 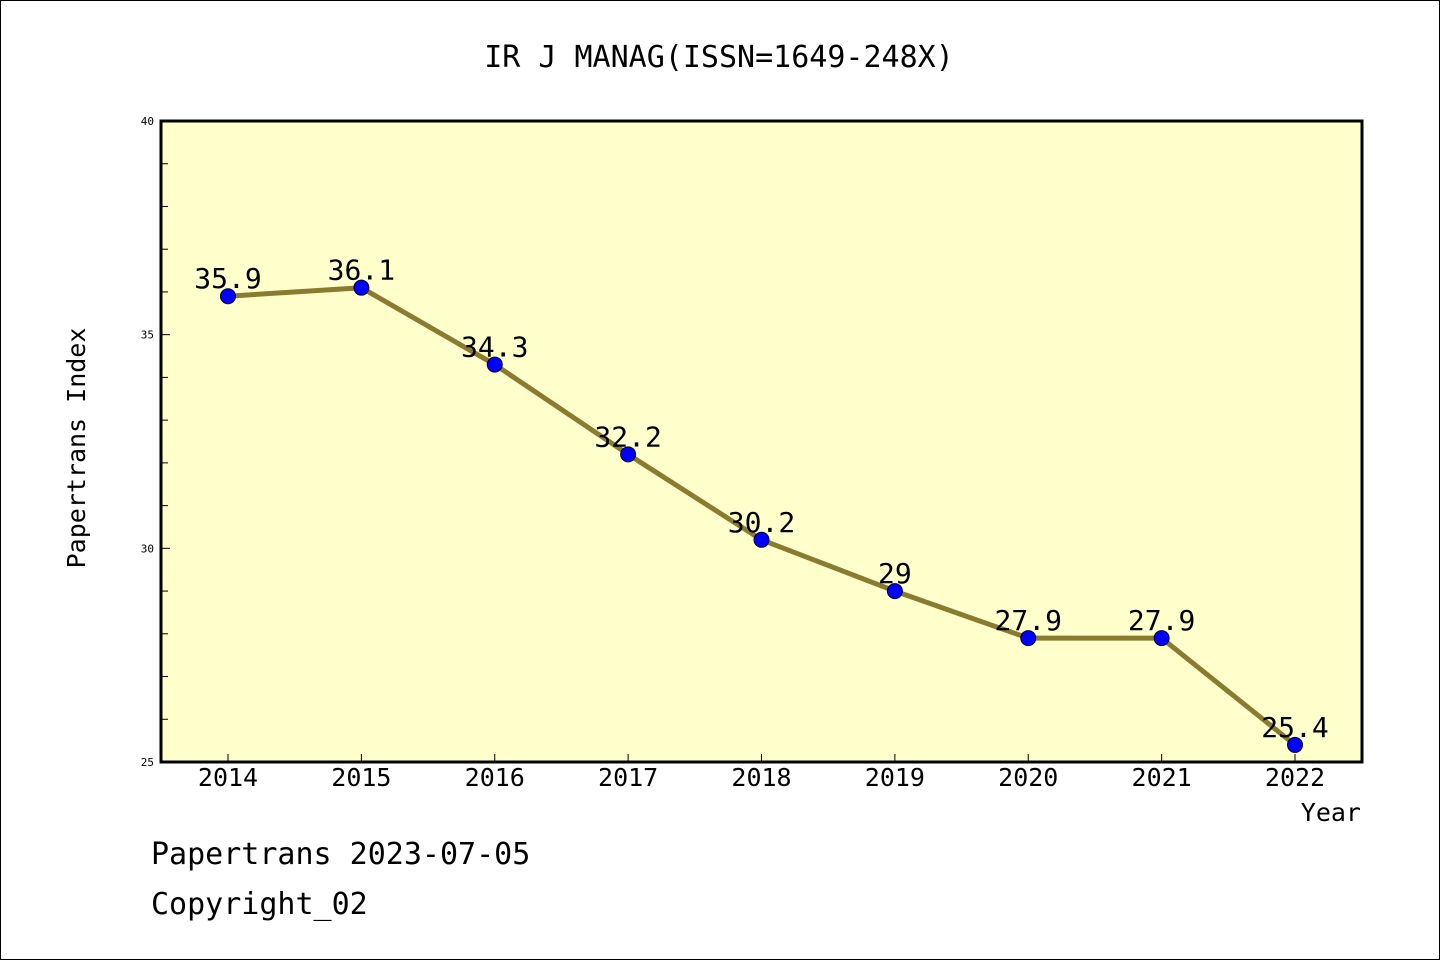 What do you see at coordinates (147, 121) in the screenshot?
I see `y-tick-label: 40` at bounding box center [147, 121].